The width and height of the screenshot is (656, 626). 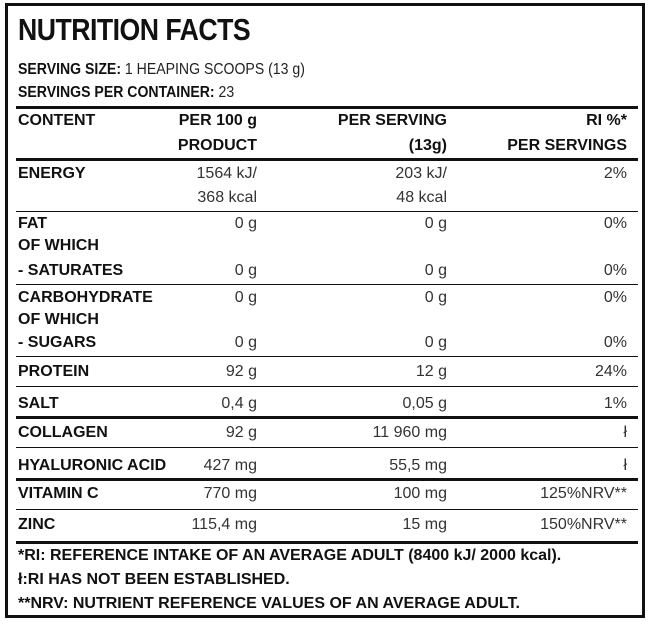 I want to click on row-label-zinc: ZINC, so click(x=37, y=524).